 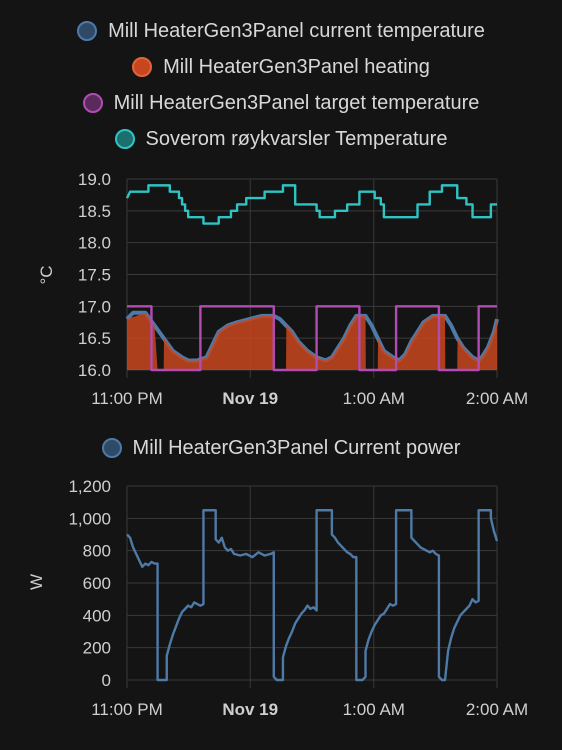 What do you see at coordinates (296, 138) in the screenshot?
I see `legend-label: Soverom røykvarsler Temperature` at bounding box center [296, 138].